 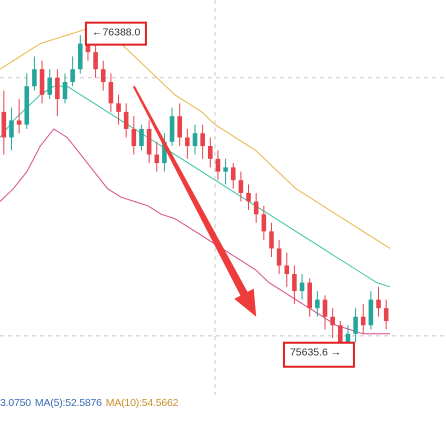 I want to click on high-marker-box, so click(x=115, y=33).